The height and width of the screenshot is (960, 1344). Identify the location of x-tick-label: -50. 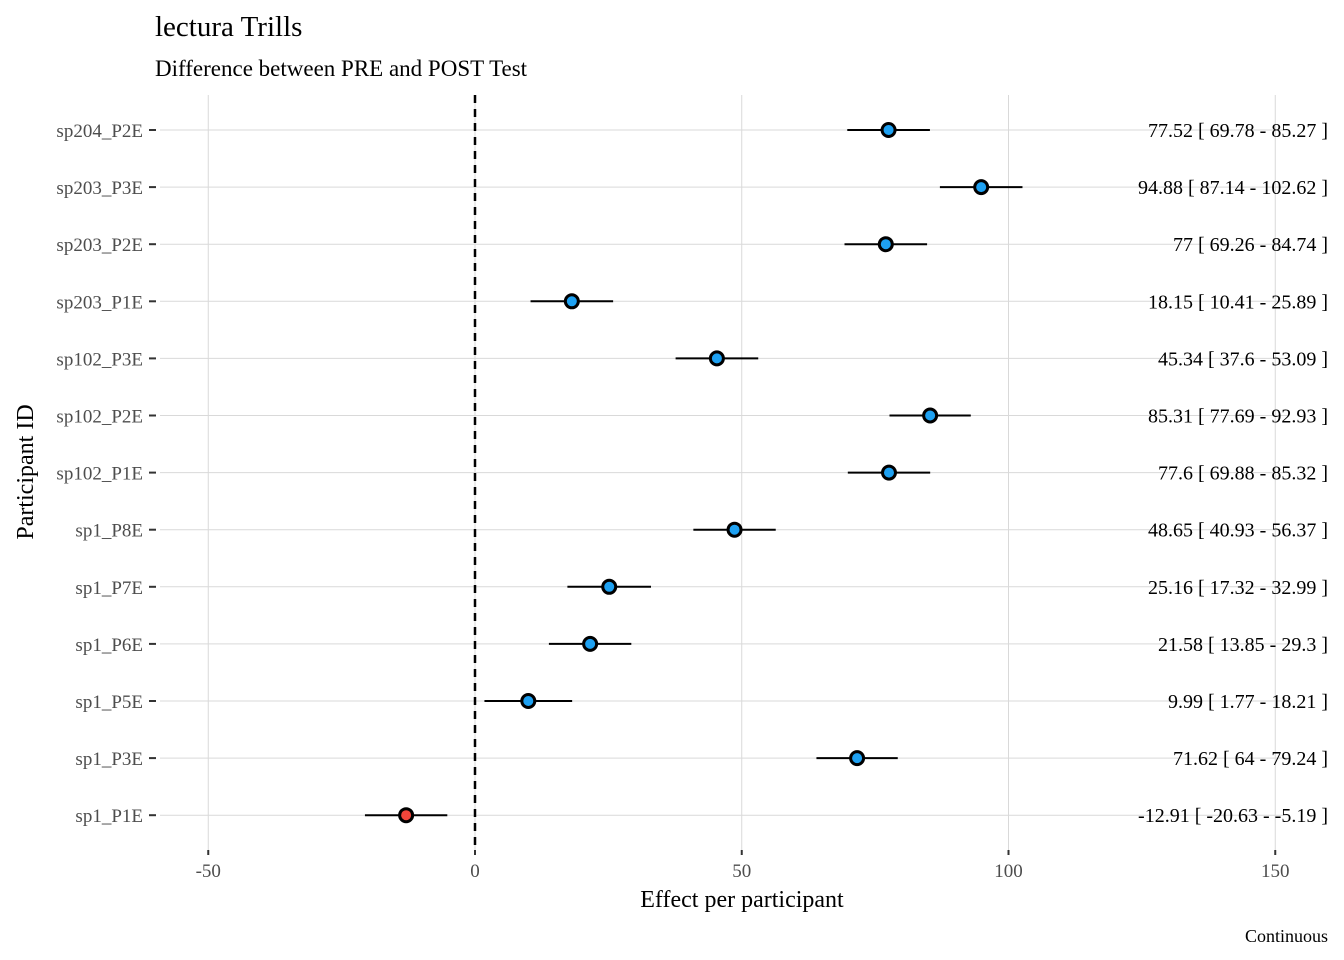
(208, 871).